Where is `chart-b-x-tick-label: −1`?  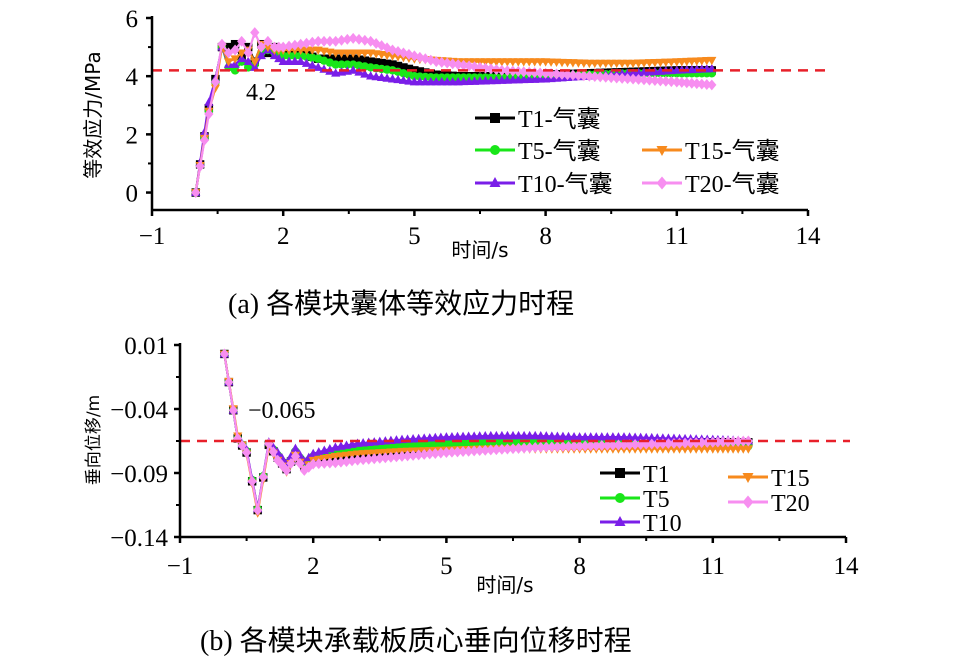
chart-b-x-tick-label: −1 is located at coordinates (180, 566).